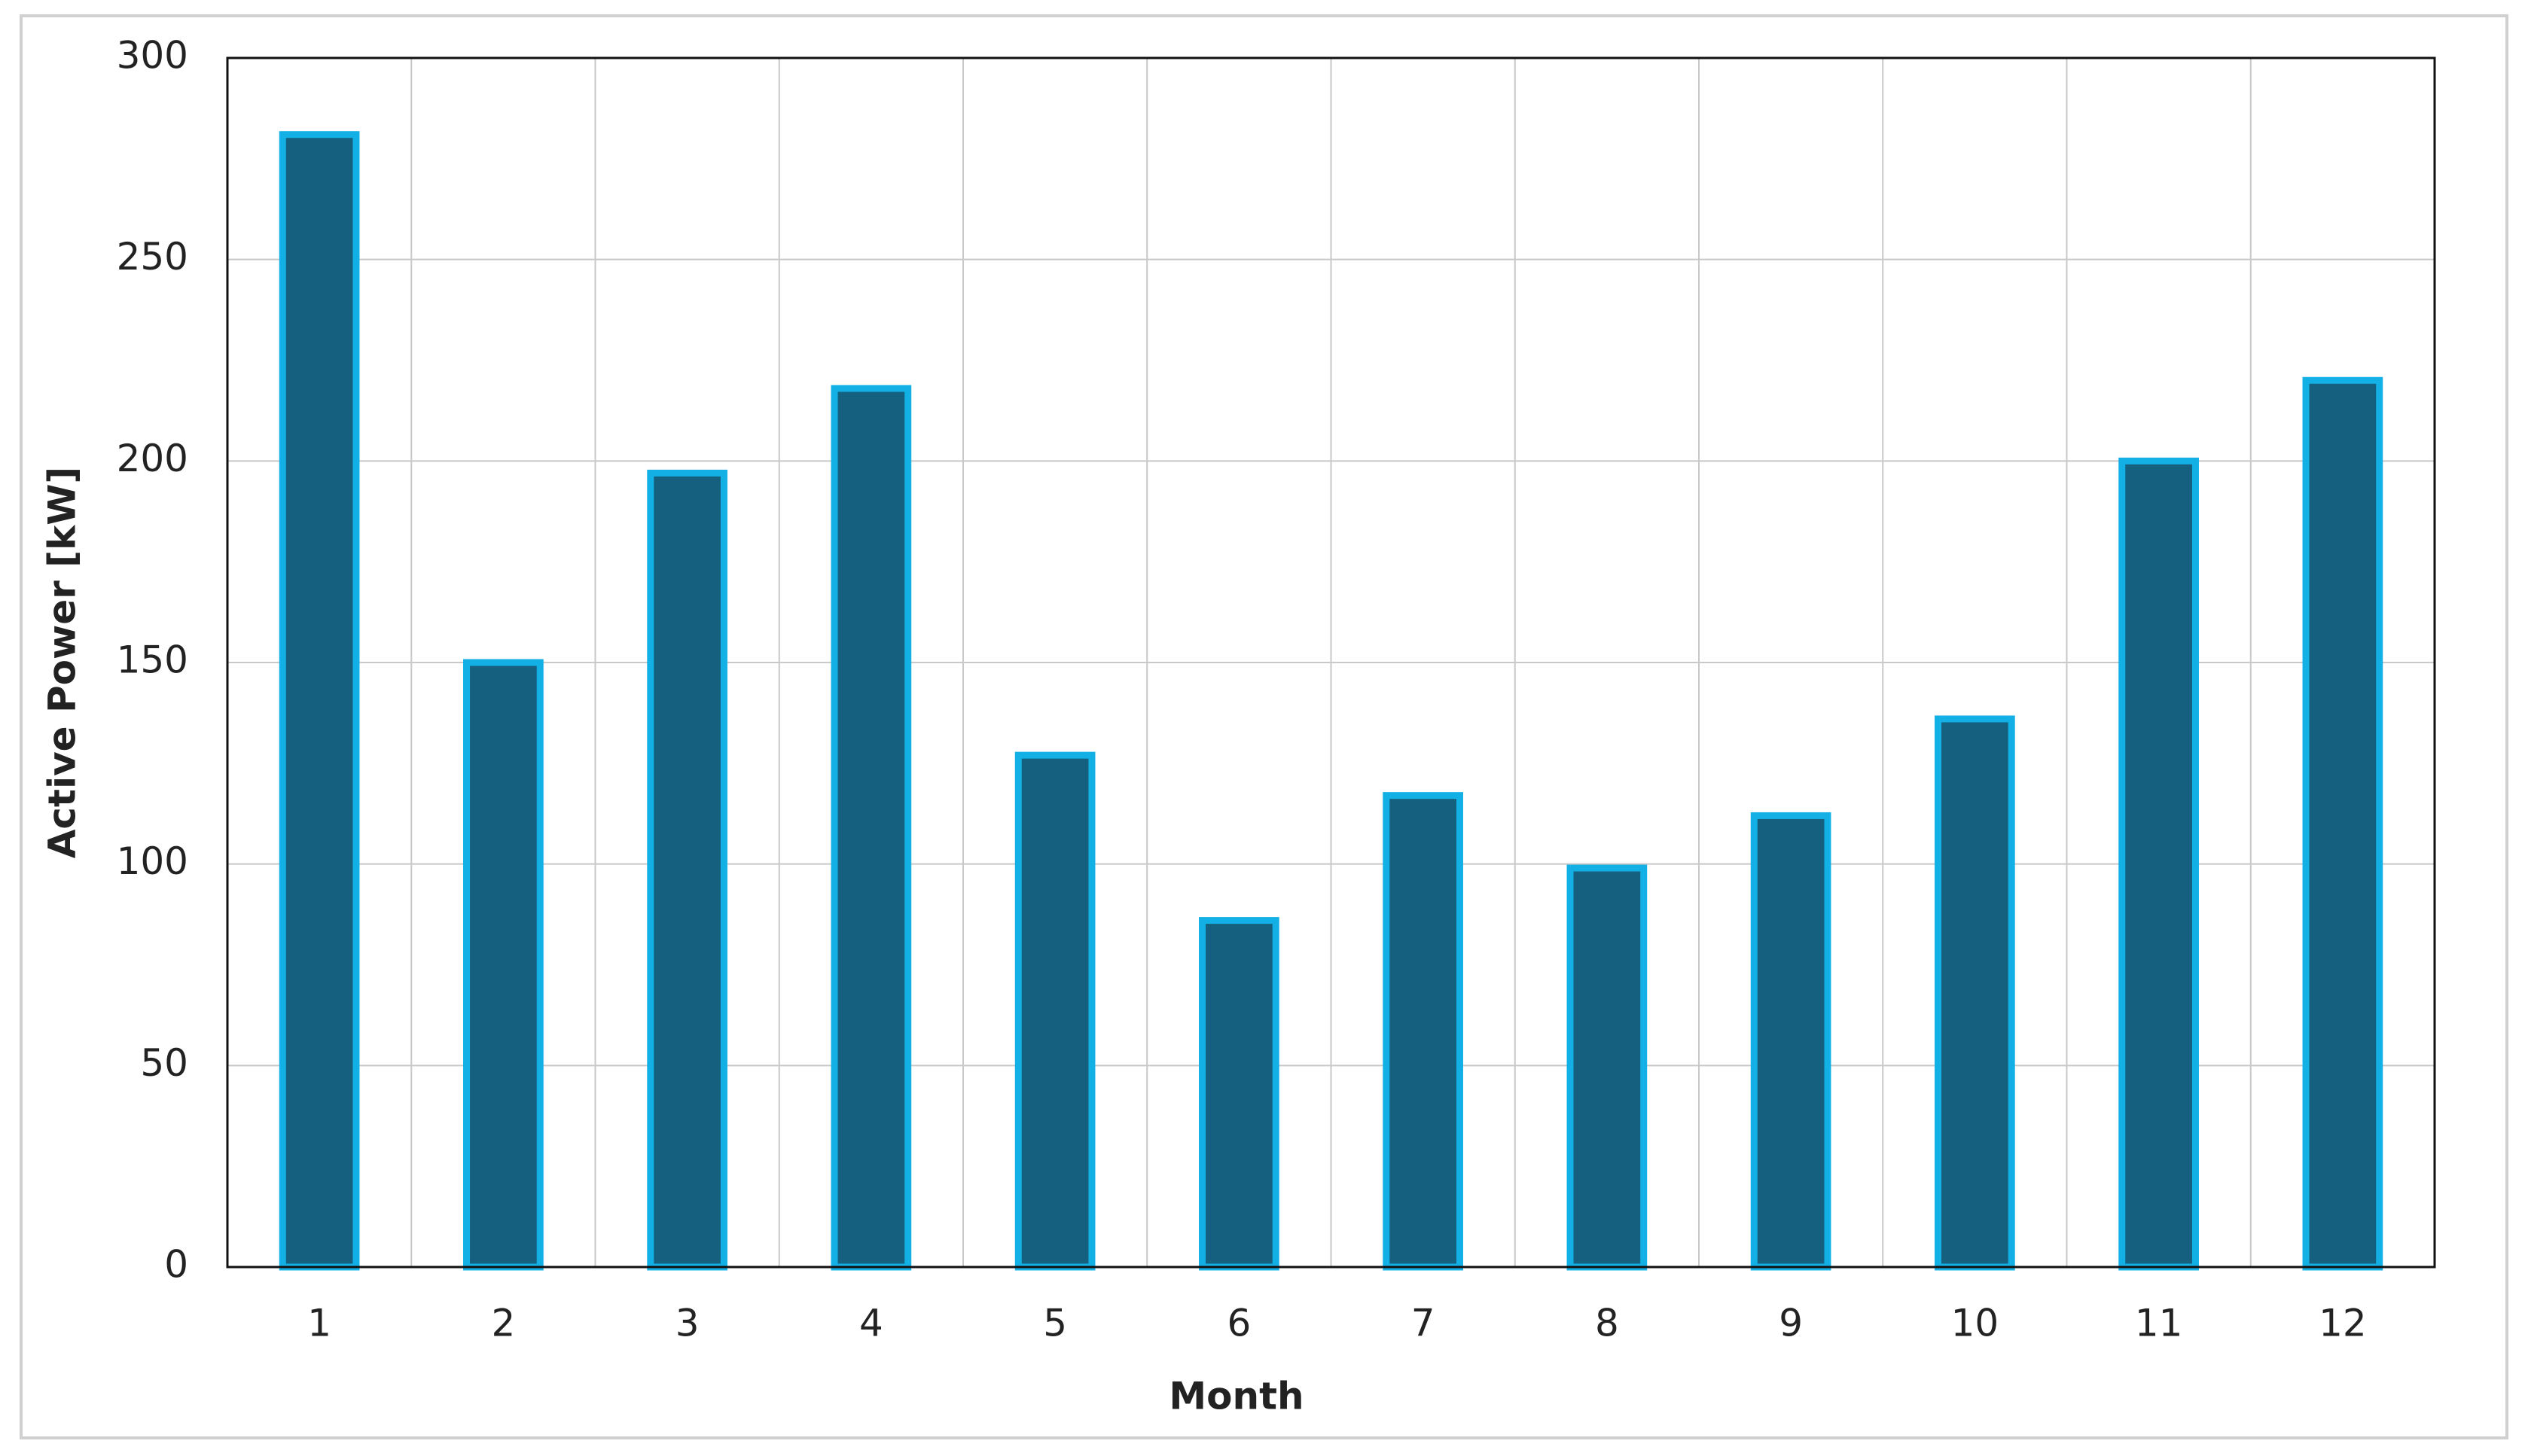 The image size is (2528, 1456). I want to click on x-tick-label: 12, so click(2343, 1323).